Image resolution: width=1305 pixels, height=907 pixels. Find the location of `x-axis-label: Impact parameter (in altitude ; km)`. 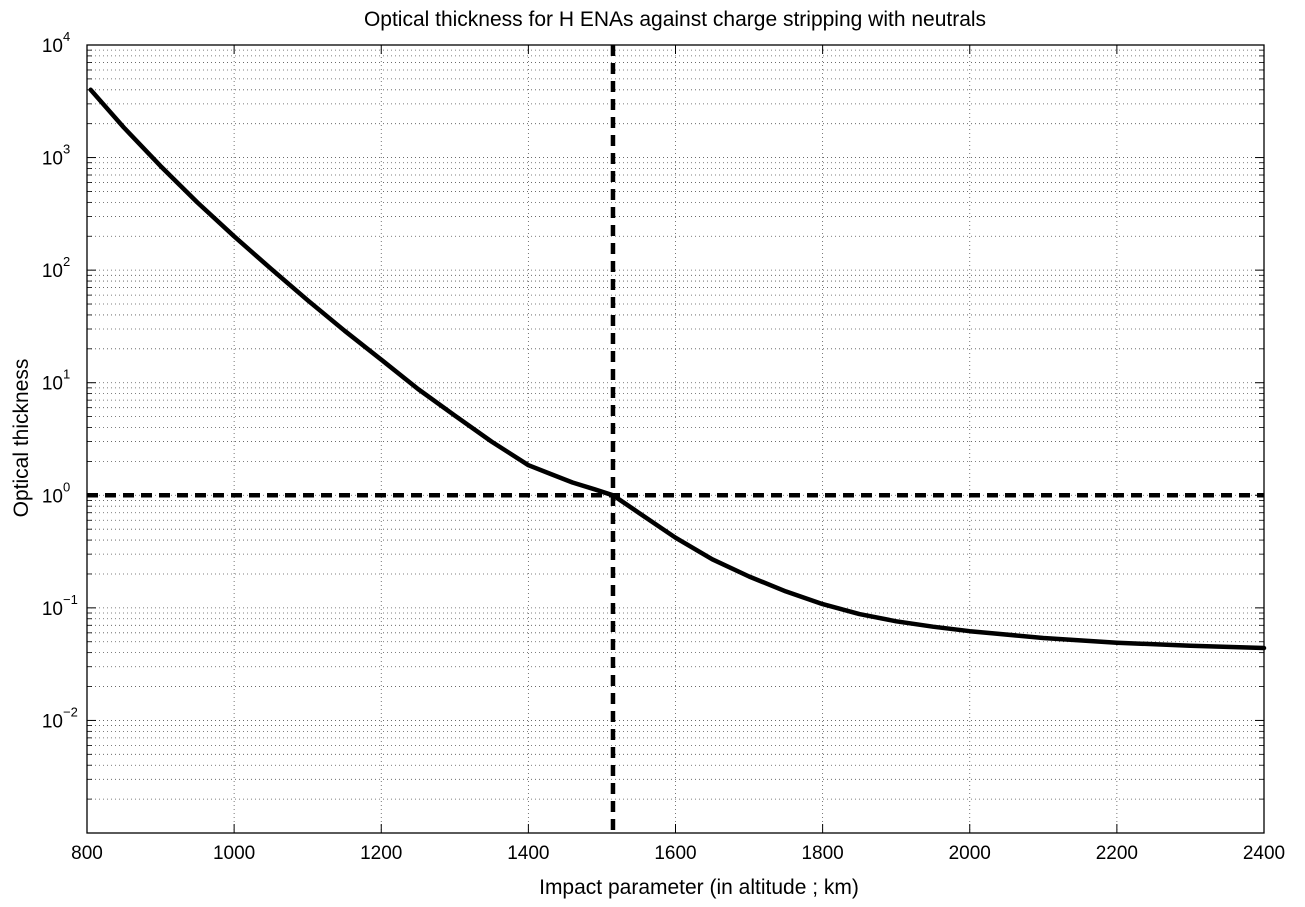

x-axis-label: Impact parameter (in altitude ; km) is located at coordinates (699, 887).